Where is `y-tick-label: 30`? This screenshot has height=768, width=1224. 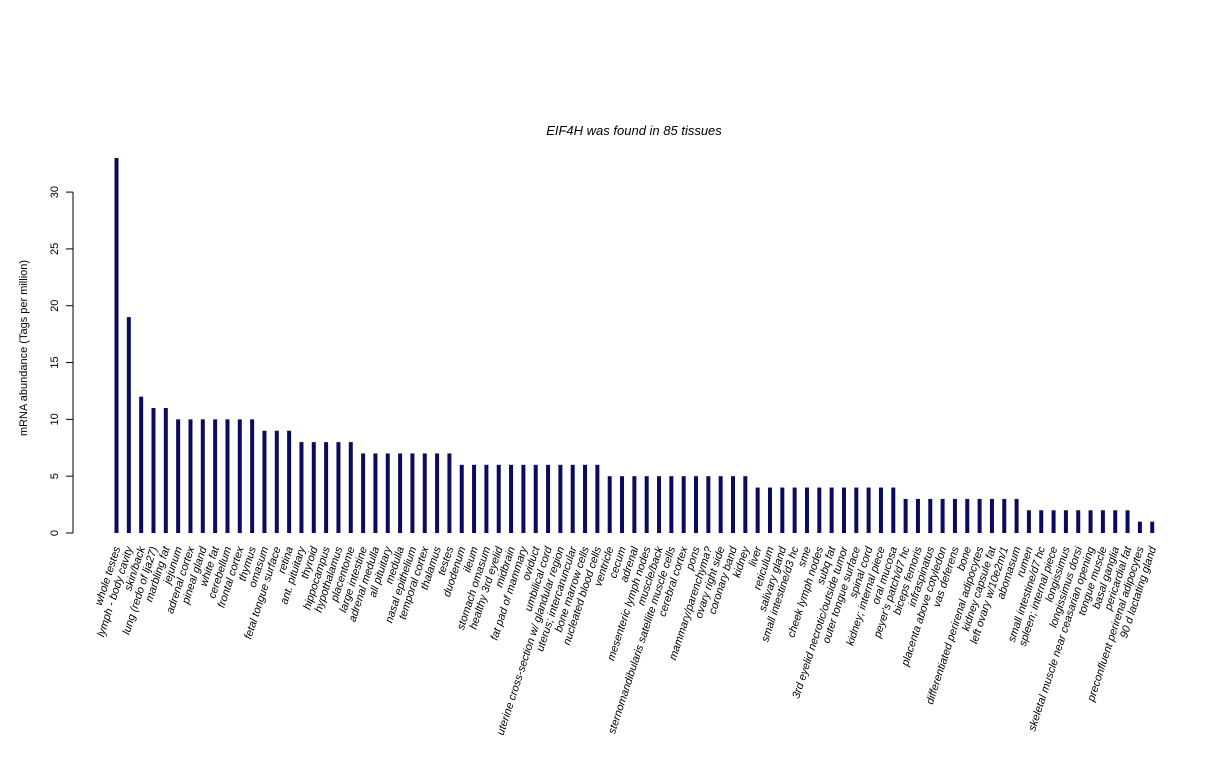 y-tick-label: 30 is located at coordinates (55, 192).